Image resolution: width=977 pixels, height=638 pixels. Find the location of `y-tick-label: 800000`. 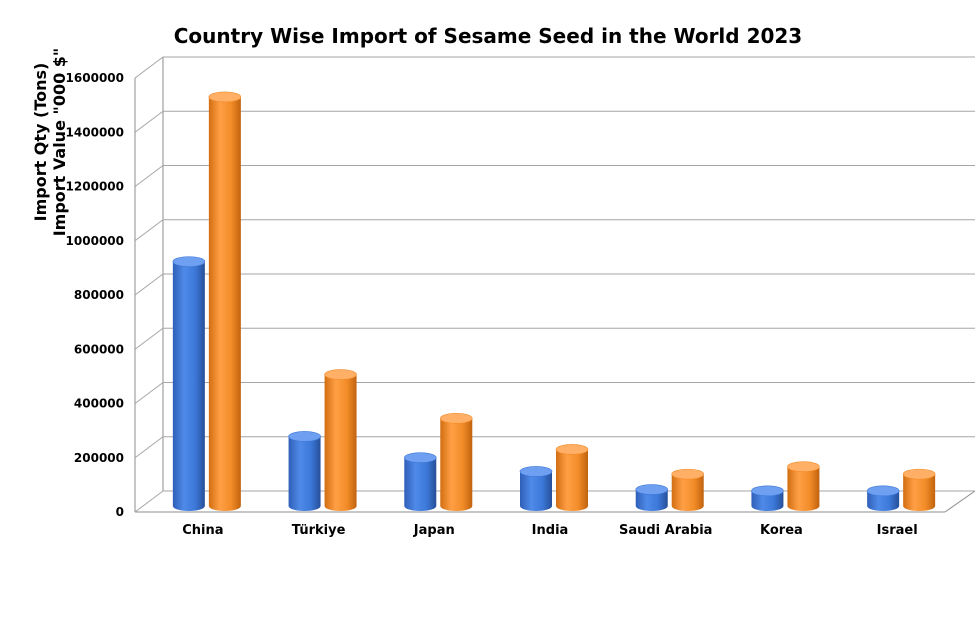

y-tick-label: 800000 is located at coordinates (99, 295).